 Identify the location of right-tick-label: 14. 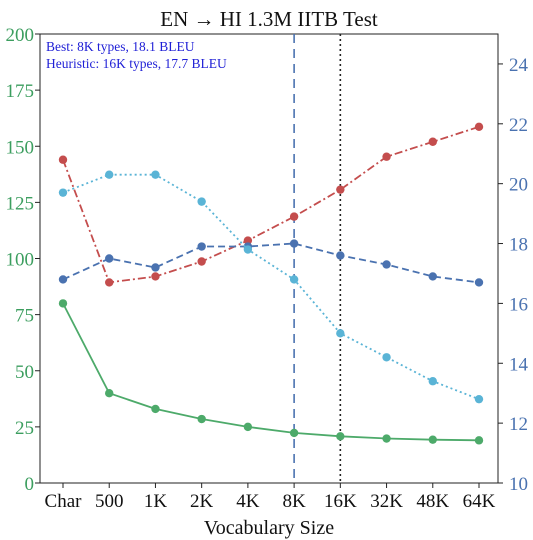
(519, 364).